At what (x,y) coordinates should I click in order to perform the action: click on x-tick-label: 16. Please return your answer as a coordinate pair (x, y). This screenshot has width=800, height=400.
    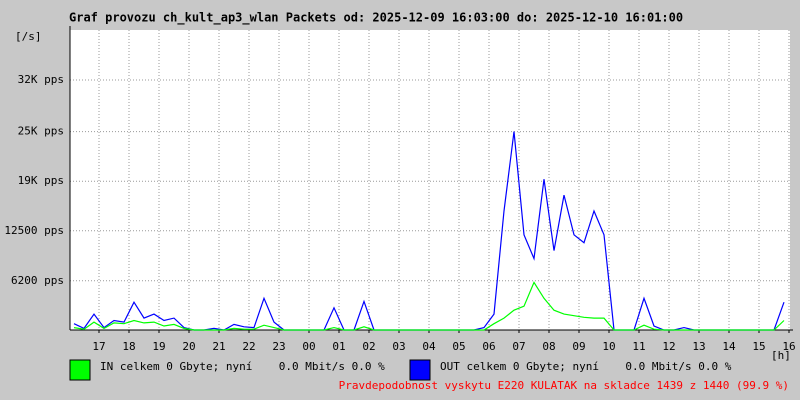
    Looking at the image, I should click on (788, 346).